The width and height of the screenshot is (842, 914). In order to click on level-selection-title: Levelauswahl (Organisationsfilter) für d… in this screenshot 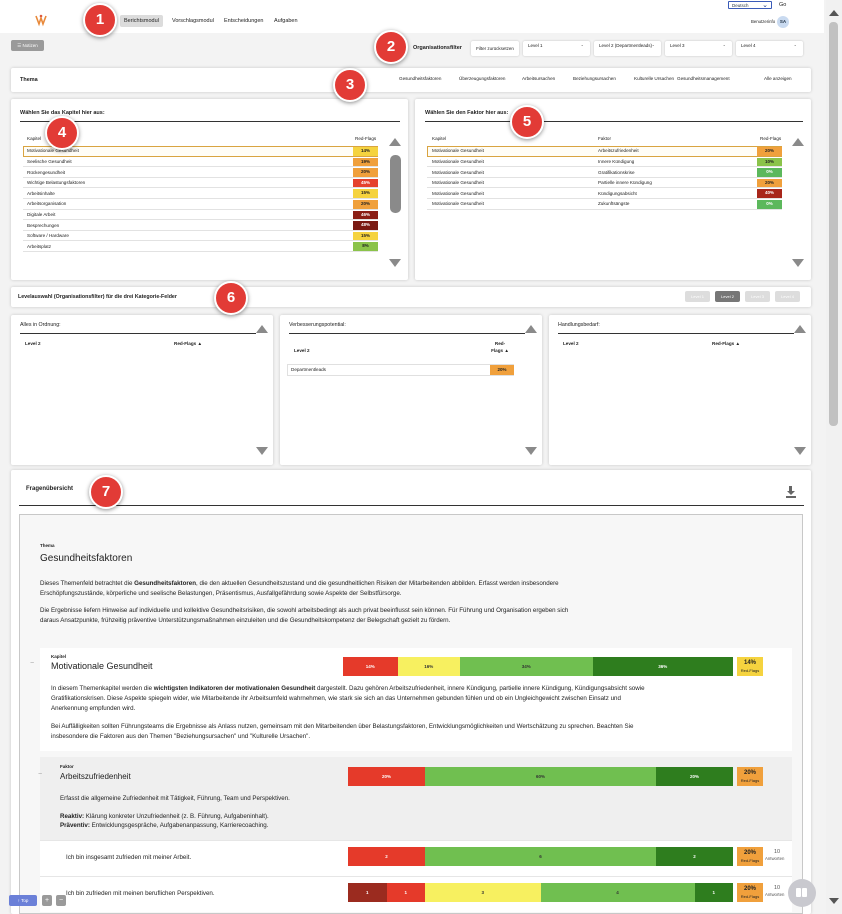, I will do `click(97, 296)`.